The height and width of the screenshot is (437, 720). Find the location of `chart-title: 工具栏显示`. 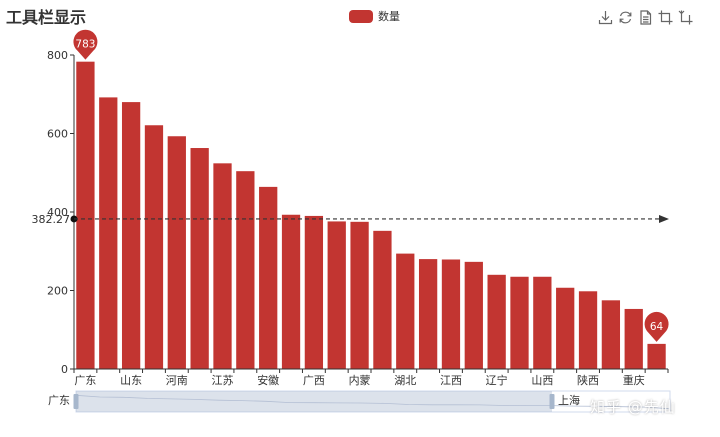

chart-title: 工具栏显示 is located at coordinates (46, 17).